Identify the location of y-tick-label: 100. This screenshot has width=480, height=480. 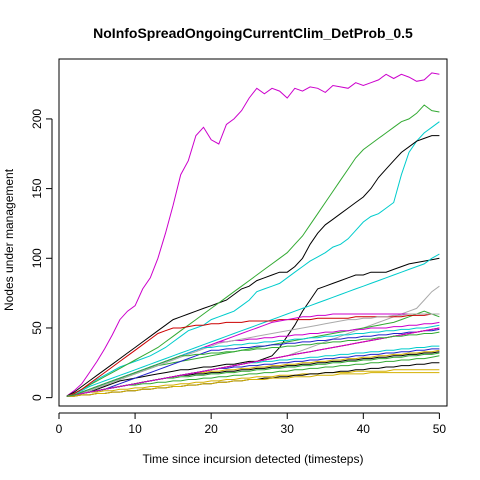
(37, 258).